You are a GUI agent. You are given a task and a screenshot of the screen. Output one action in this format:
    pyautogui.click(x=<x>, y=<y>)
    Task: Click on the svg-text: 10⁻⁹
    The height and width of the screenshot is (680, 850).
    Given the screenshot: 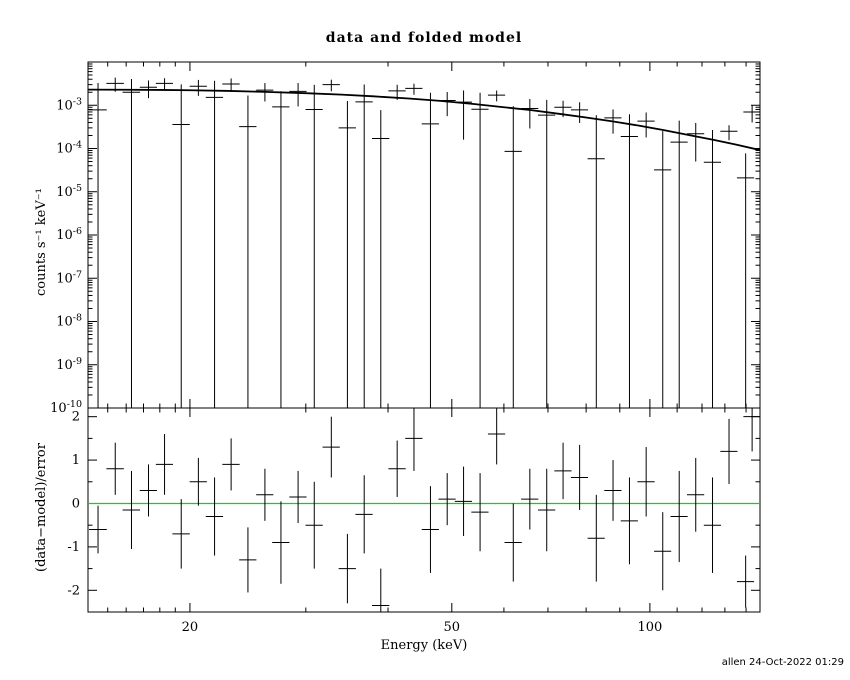 What is the action you would take?
    pyautogui.click(x=69, y=364)
    